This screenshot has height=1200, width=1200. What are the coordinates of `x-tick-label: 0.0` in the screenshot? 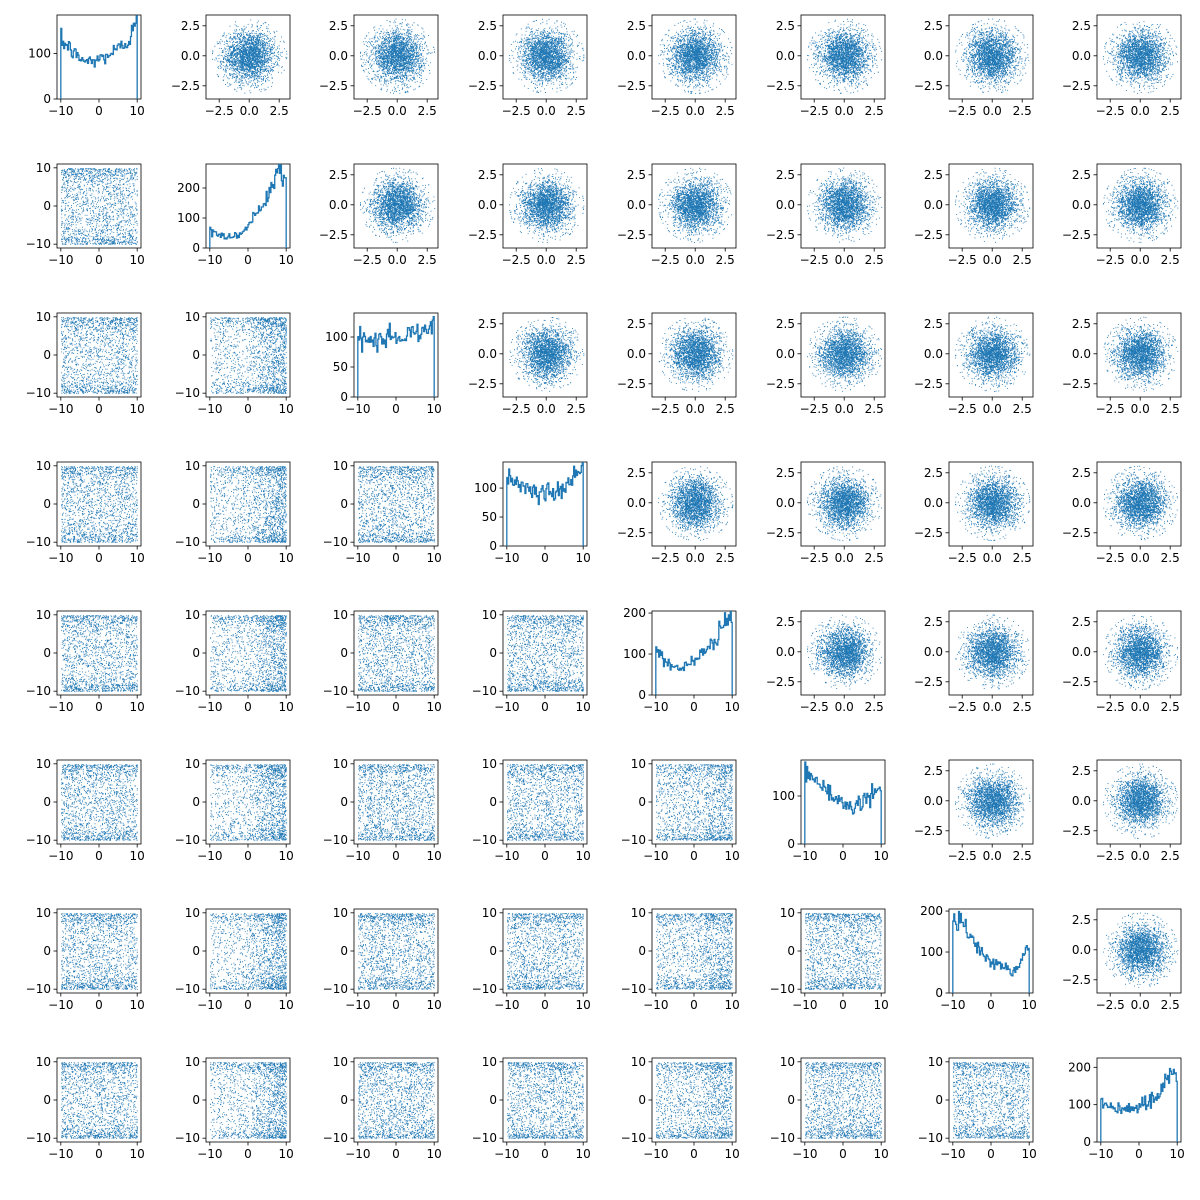 It's located at (992, 856).